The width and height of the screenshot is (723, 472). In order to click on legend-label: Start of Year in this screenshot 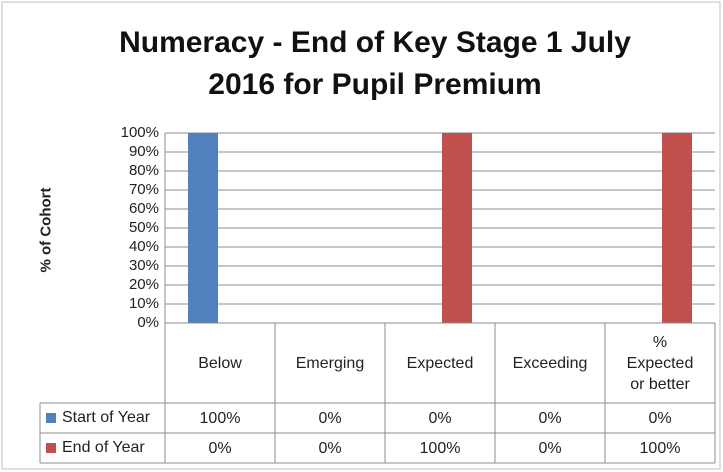, I will do `click(106, 417)`.